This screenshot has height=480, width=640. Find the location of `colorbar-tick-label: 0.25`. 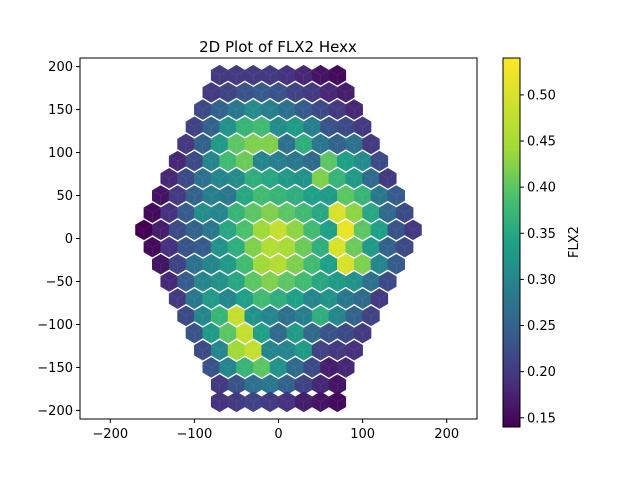

colorbar-tick-label: 0.25 is located at coordinates (541, 326).